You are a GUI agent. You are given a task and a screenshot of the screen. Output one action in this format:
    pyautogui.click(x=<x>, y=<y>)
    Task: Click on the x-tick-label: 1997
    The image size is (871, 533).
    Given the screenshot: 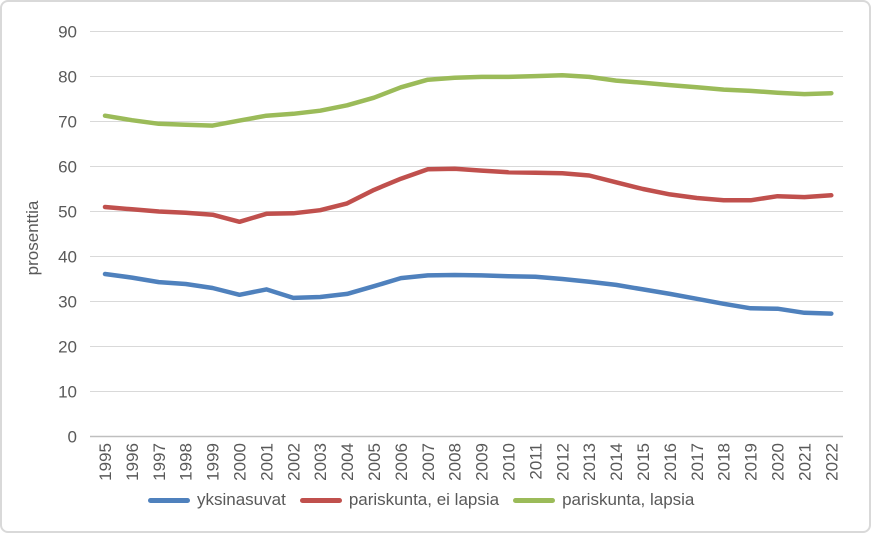 What is the action you would take?
    pyautogui.click(x=159, y=462)
    